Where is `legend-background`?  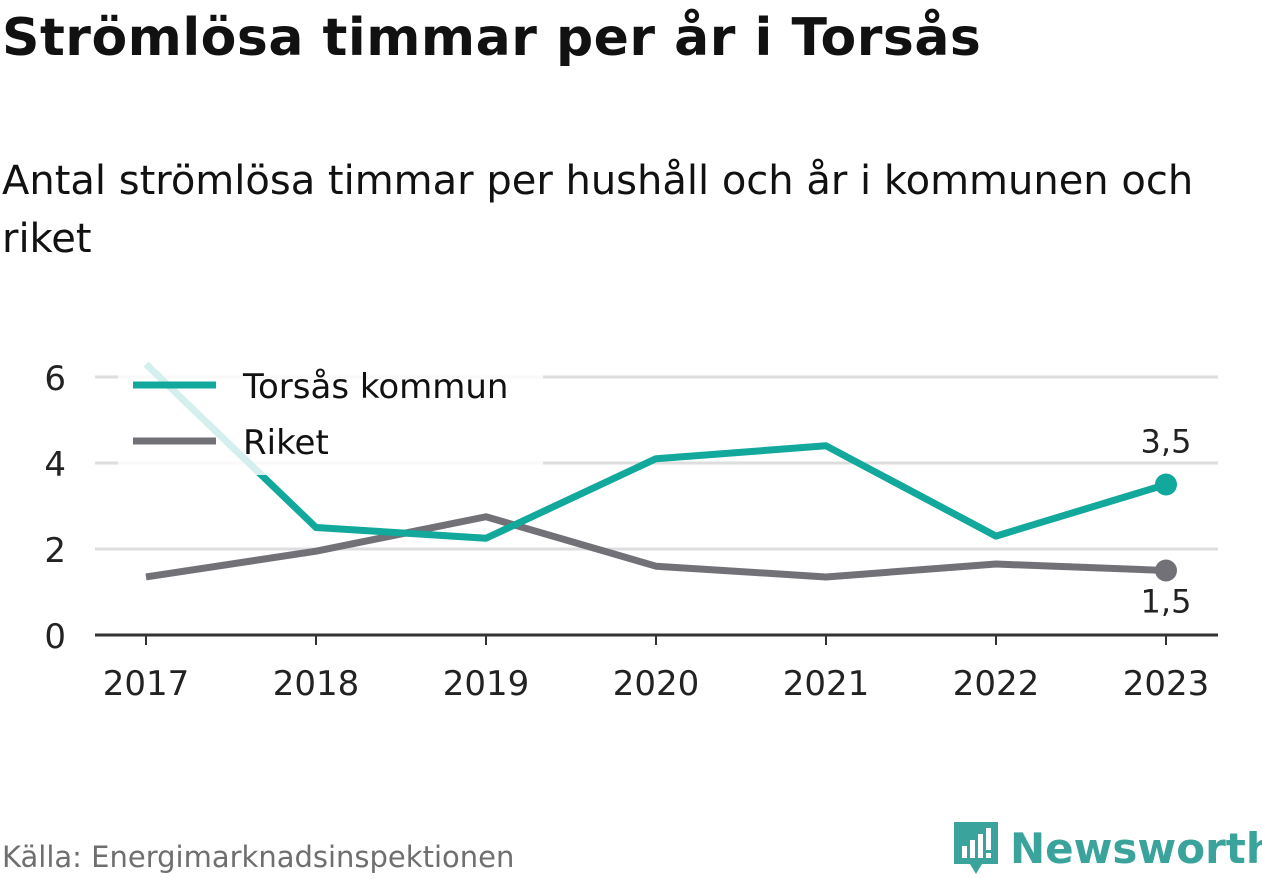 legend-background is located at coordinates (330, 412).